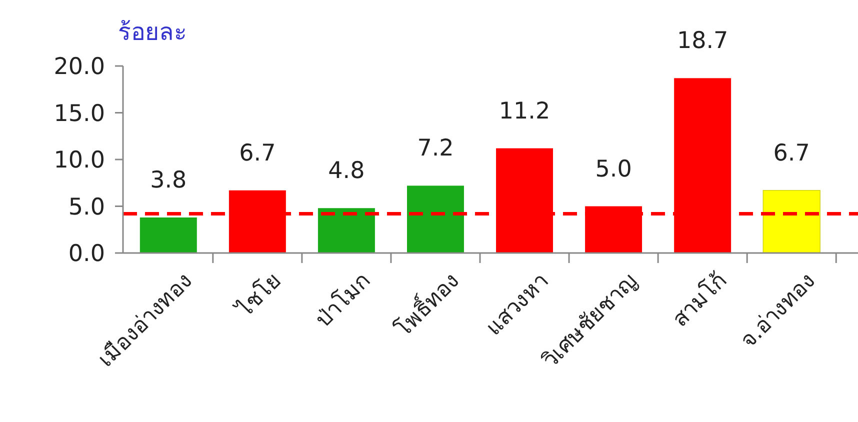  What do you see at coordinates (346, 171) in the screenshot?
I see `data-label: 4.8` at bounding box center [346, 171].